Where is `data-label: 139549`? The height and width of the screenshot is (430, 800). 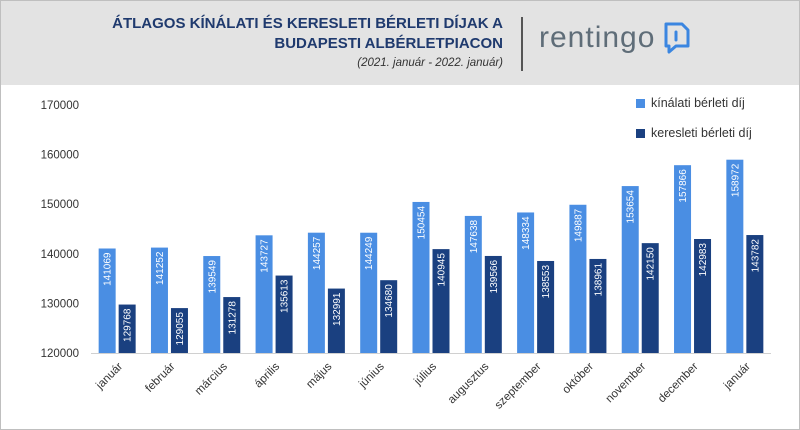
data-label: 139549 is located at coordinates (212, 277).